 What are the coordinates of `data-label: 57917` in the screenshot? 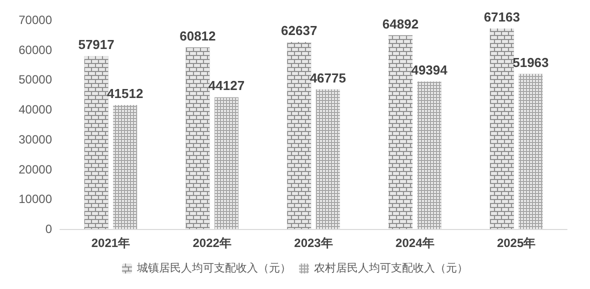 It's located at (96, 44).